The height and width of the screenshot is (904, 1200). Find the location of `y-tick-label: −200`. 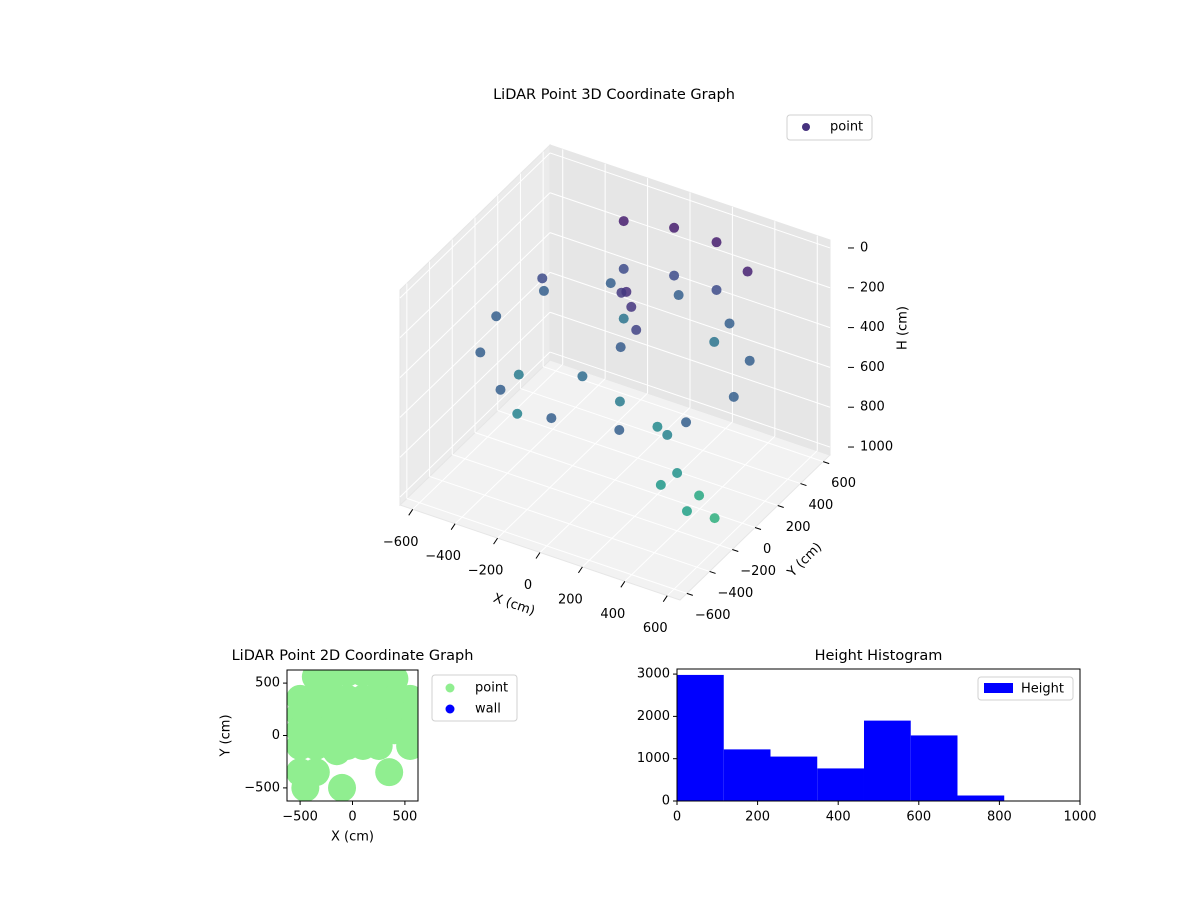

y-tick-label: −200 is located at coordinates (758, 571).